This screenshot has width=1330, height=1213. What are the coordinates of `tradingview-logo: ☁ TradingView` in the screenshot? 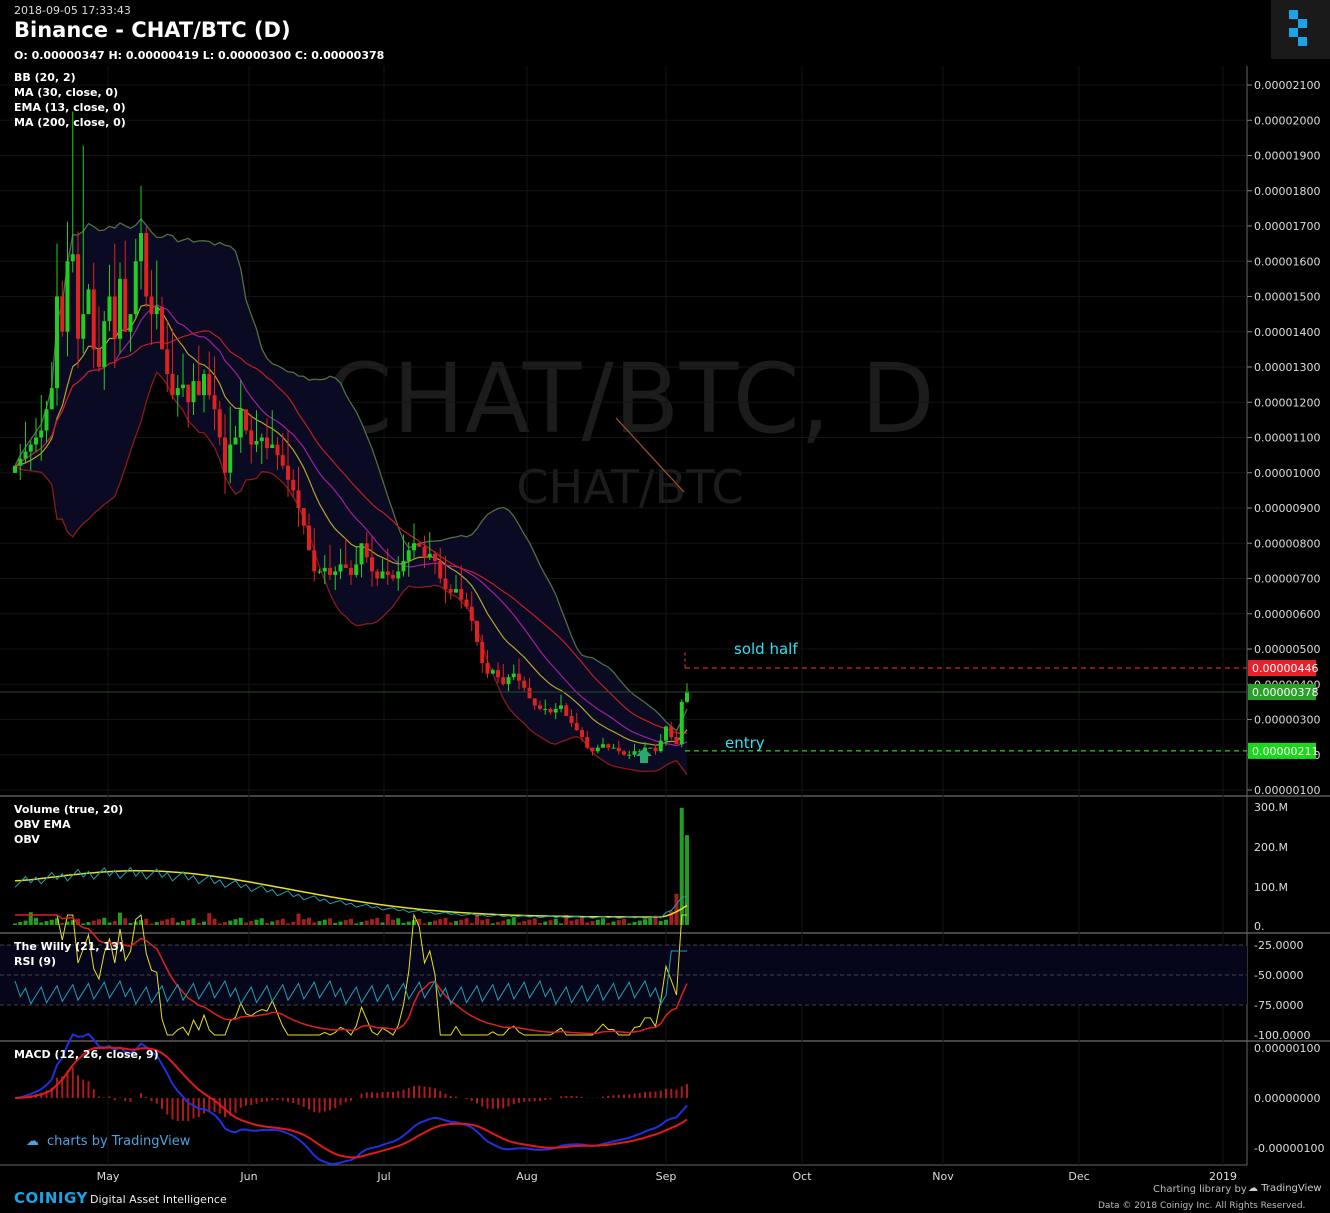 It's located at (1285, 1188).